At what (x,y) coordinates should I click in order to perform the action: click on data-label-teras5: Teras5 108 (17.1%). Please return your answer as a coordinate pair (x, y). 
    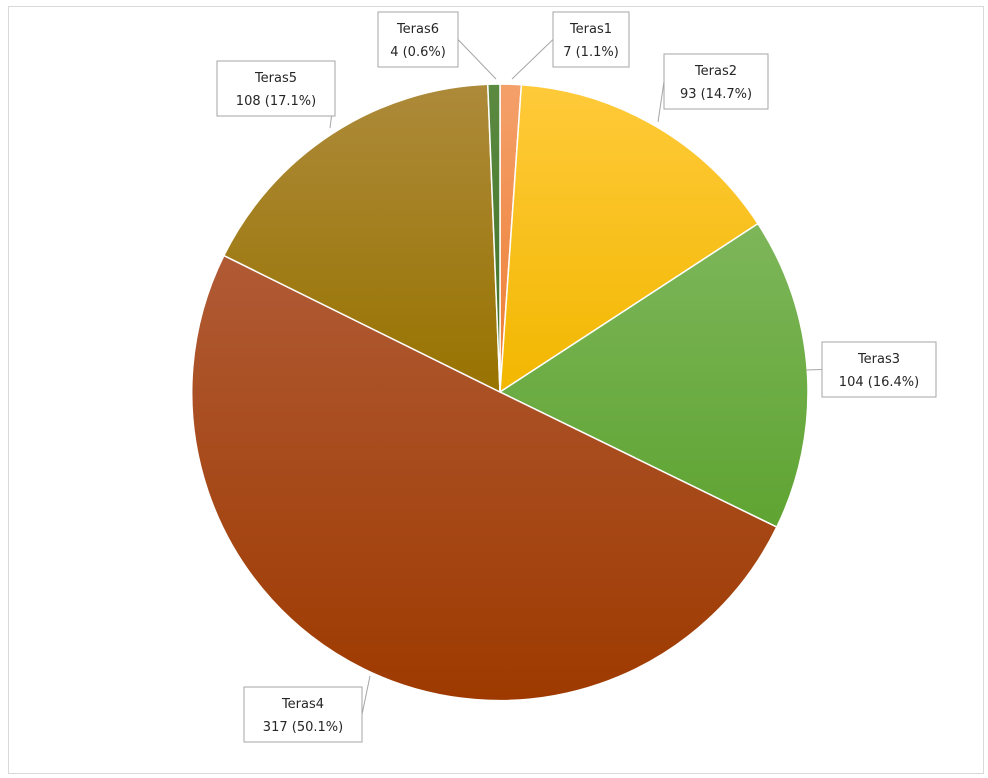
    Looking at the image, I should click on (276, 88).